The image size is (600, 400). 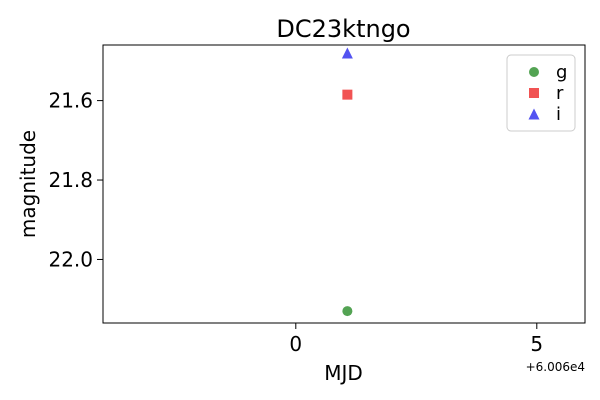 I want to click on x-offset-label: +6.006e4, so click(x=555, y=367).